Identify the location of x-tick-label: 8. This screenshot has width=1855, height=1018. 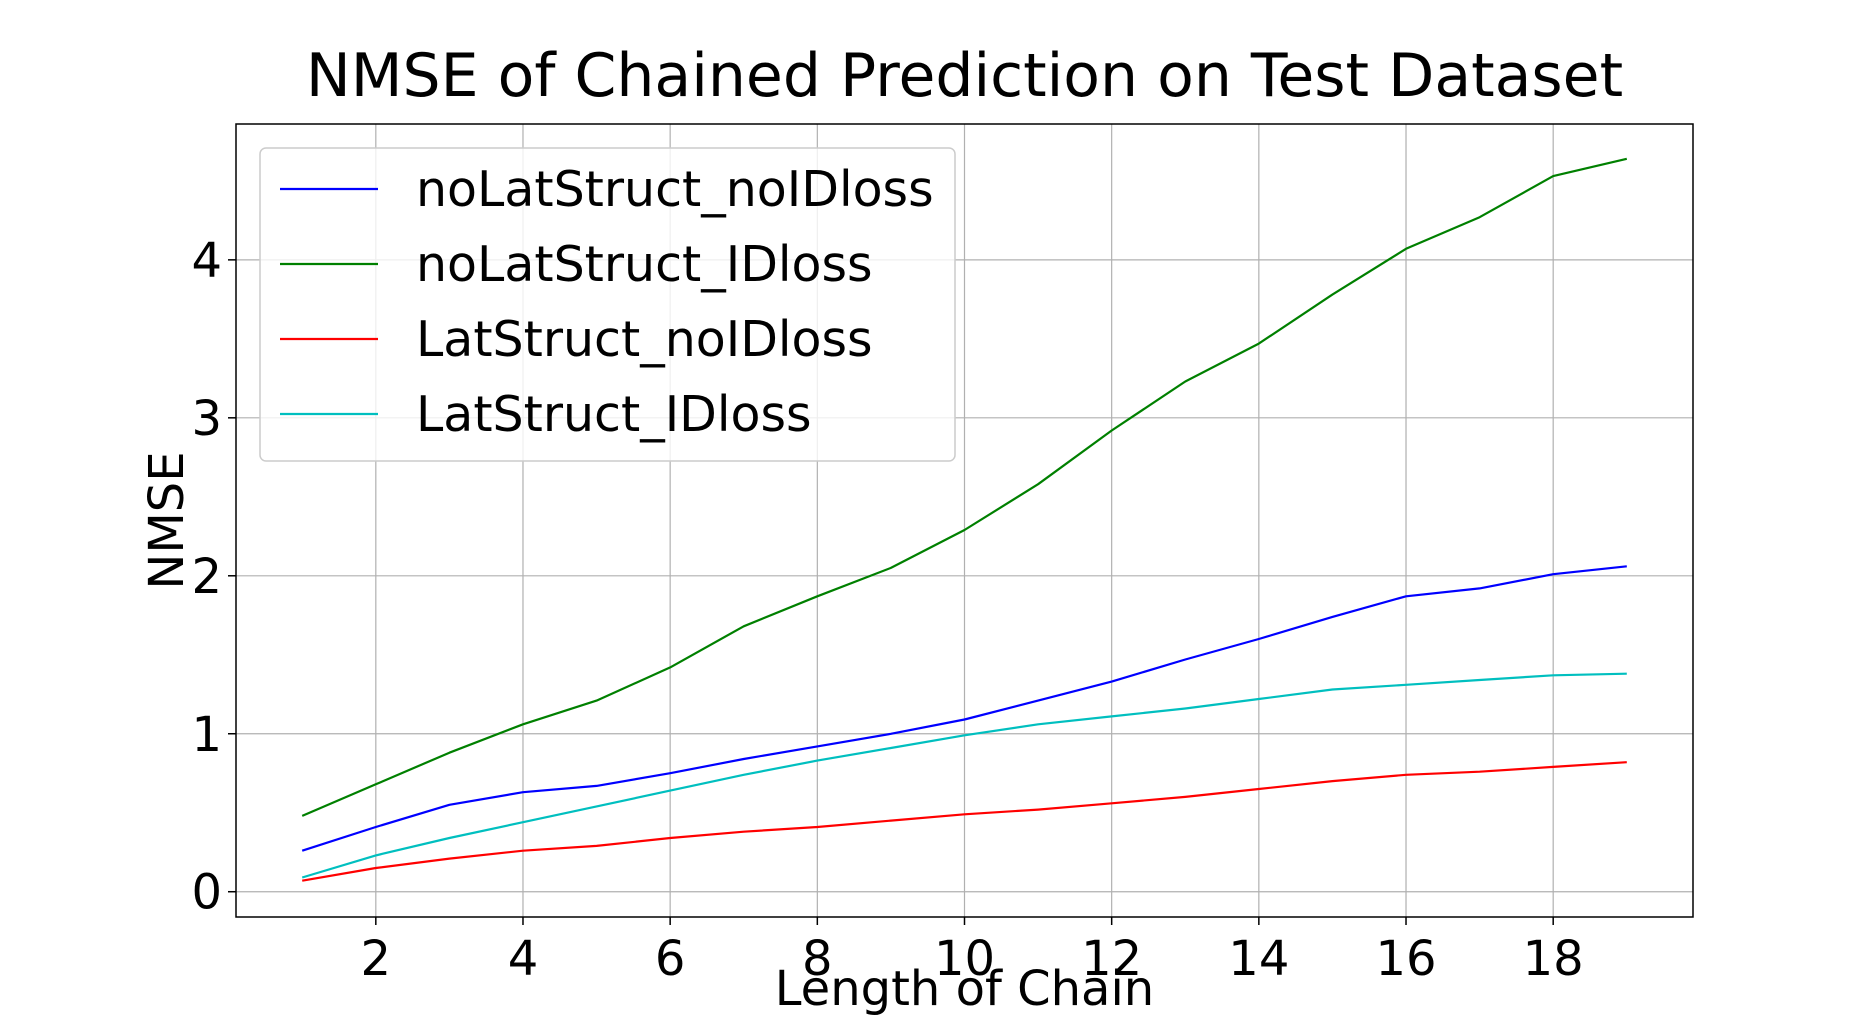
(817, 959).